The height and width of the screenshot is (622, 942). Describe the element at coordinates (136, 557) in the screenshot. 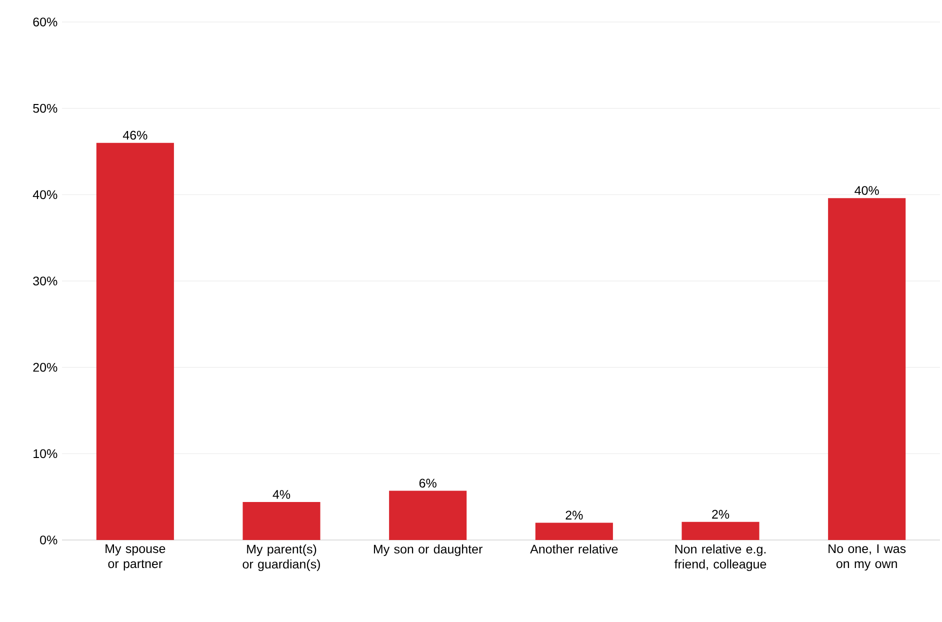

I see `x-tick-label: My spouse or partner` at that location.